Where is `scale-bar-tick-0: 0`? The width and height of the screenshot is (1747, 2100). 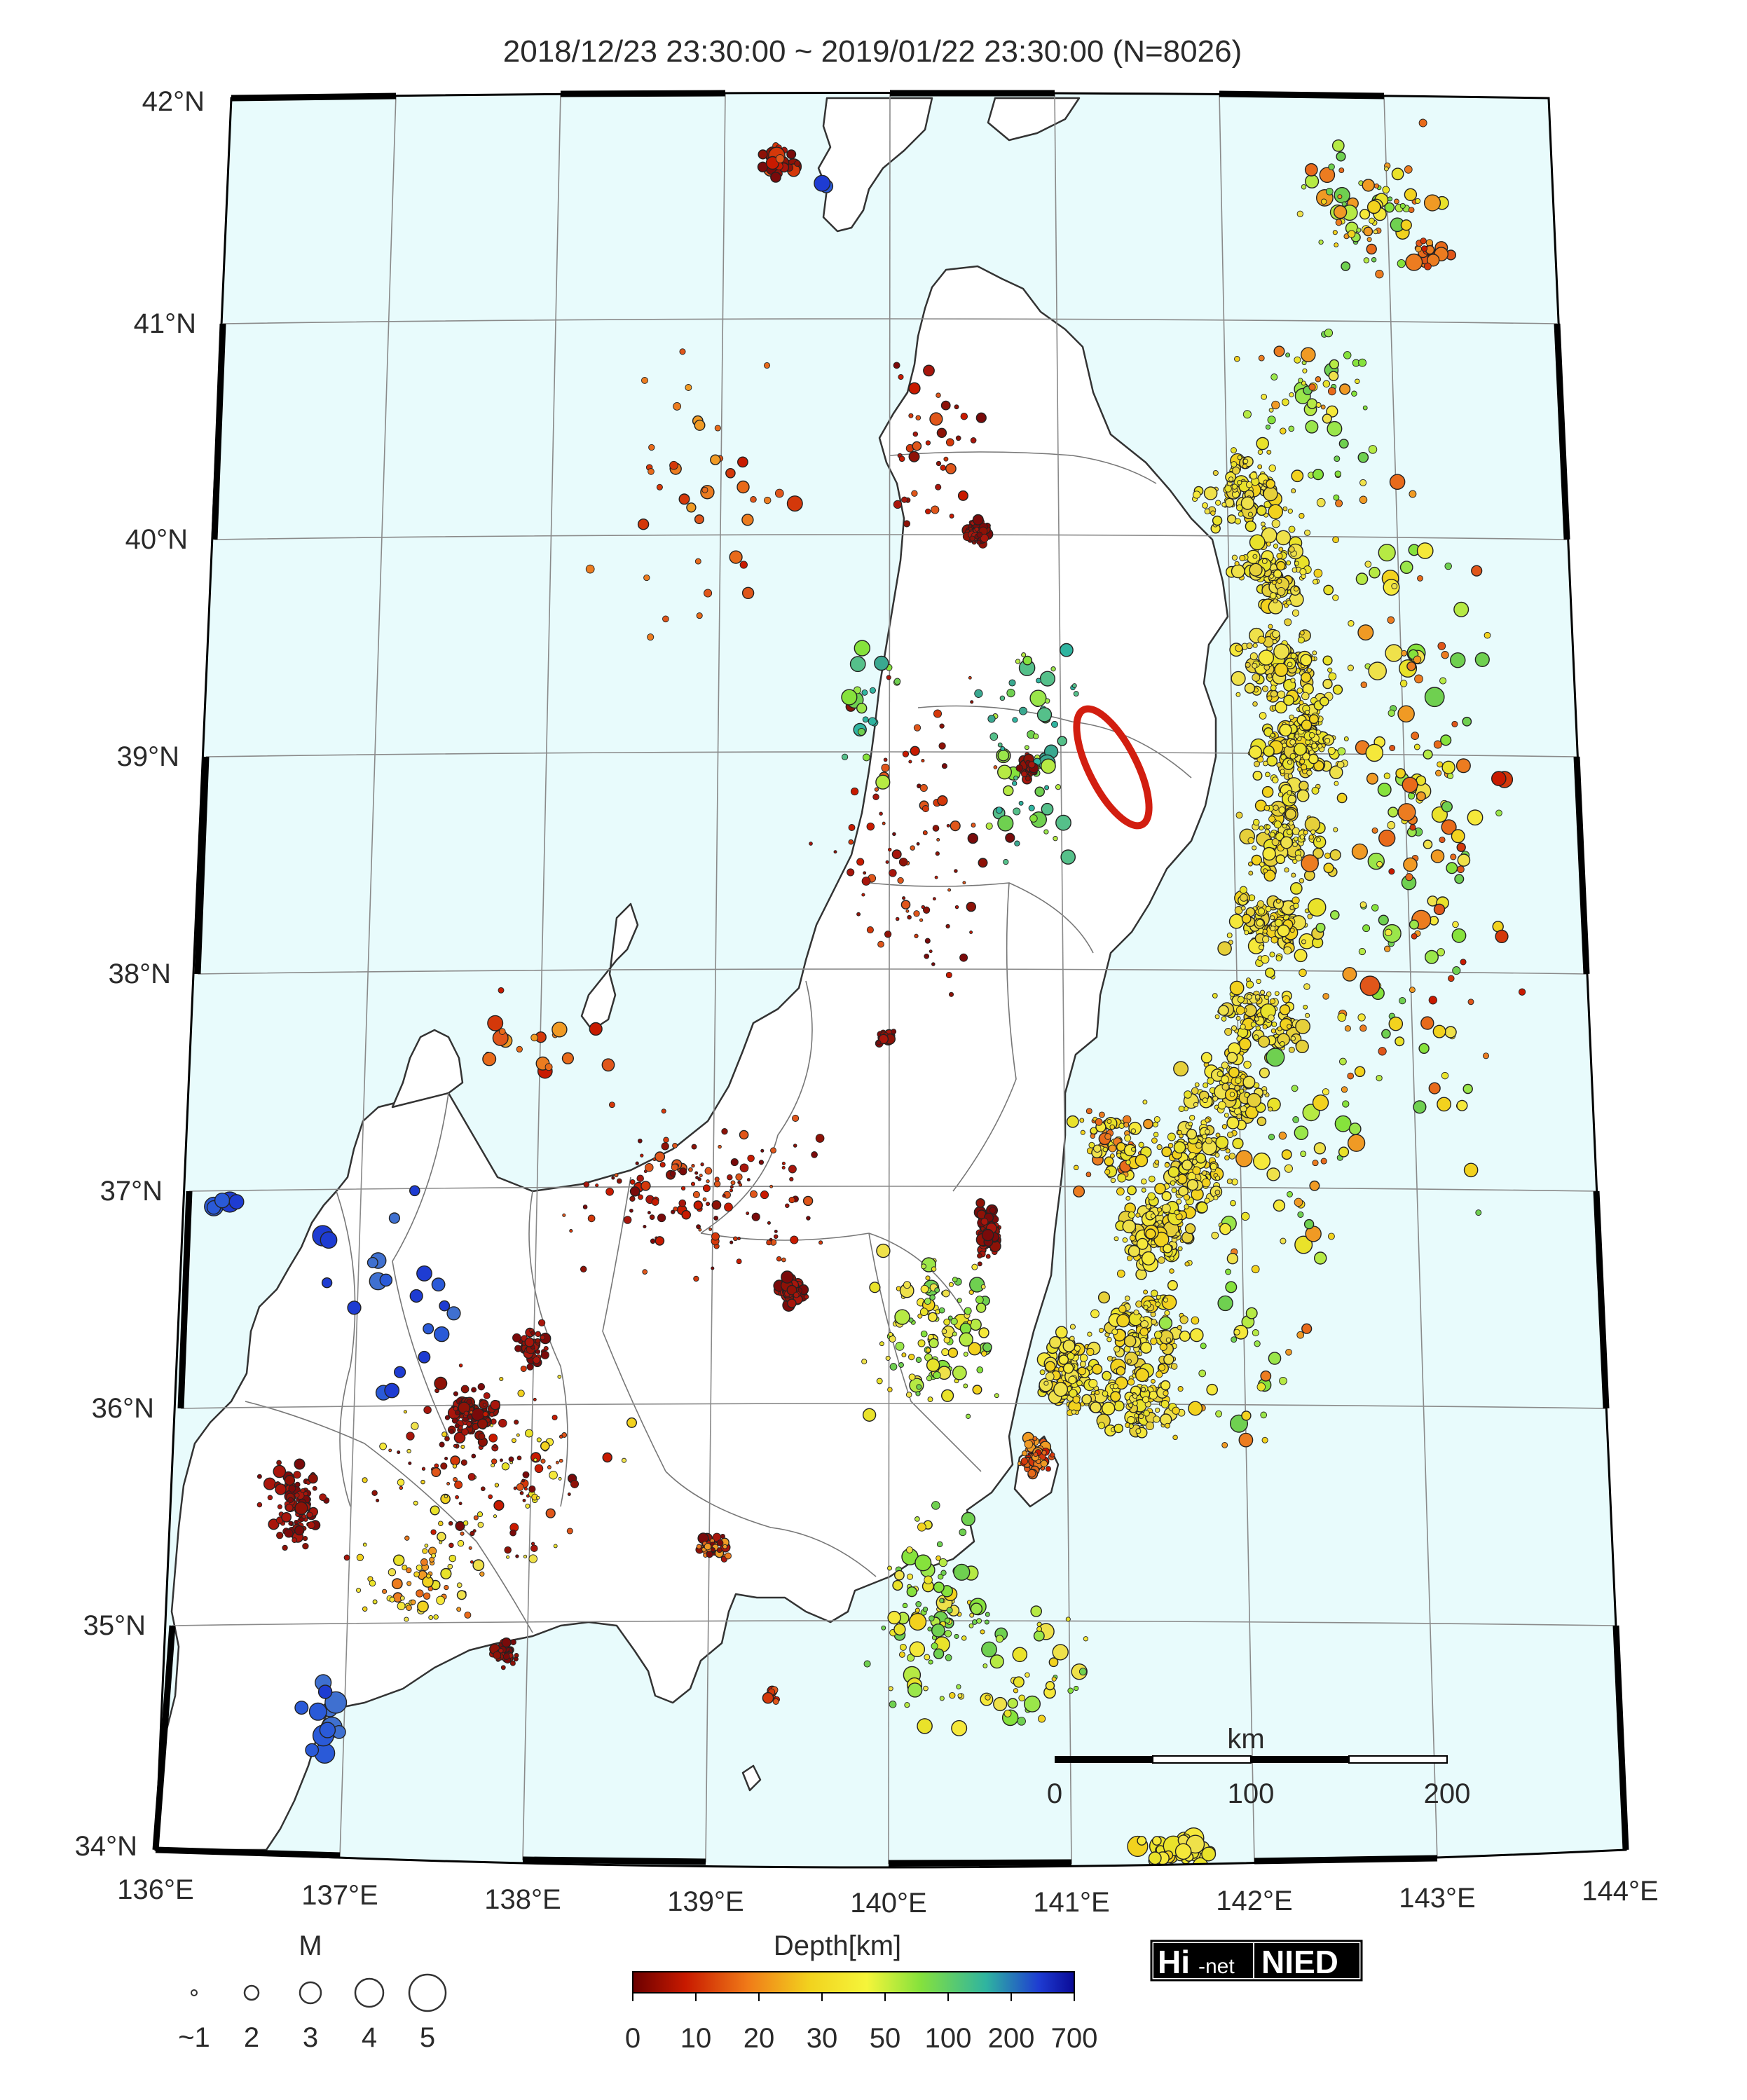
scale-bar-tick-0: 0 is located at coordinates (1054, 1793).